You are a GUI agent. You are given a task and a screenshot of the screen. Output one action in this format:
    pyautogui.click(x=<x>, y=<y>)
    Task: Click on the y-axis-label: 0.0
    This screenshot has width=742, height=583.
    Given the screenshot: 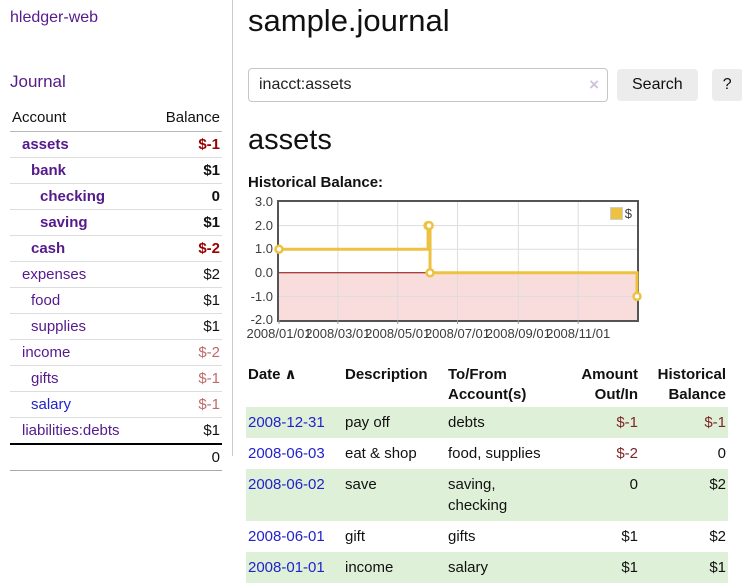 What is the action you would take?
    pyautogui.click(x=263, y=272)
    